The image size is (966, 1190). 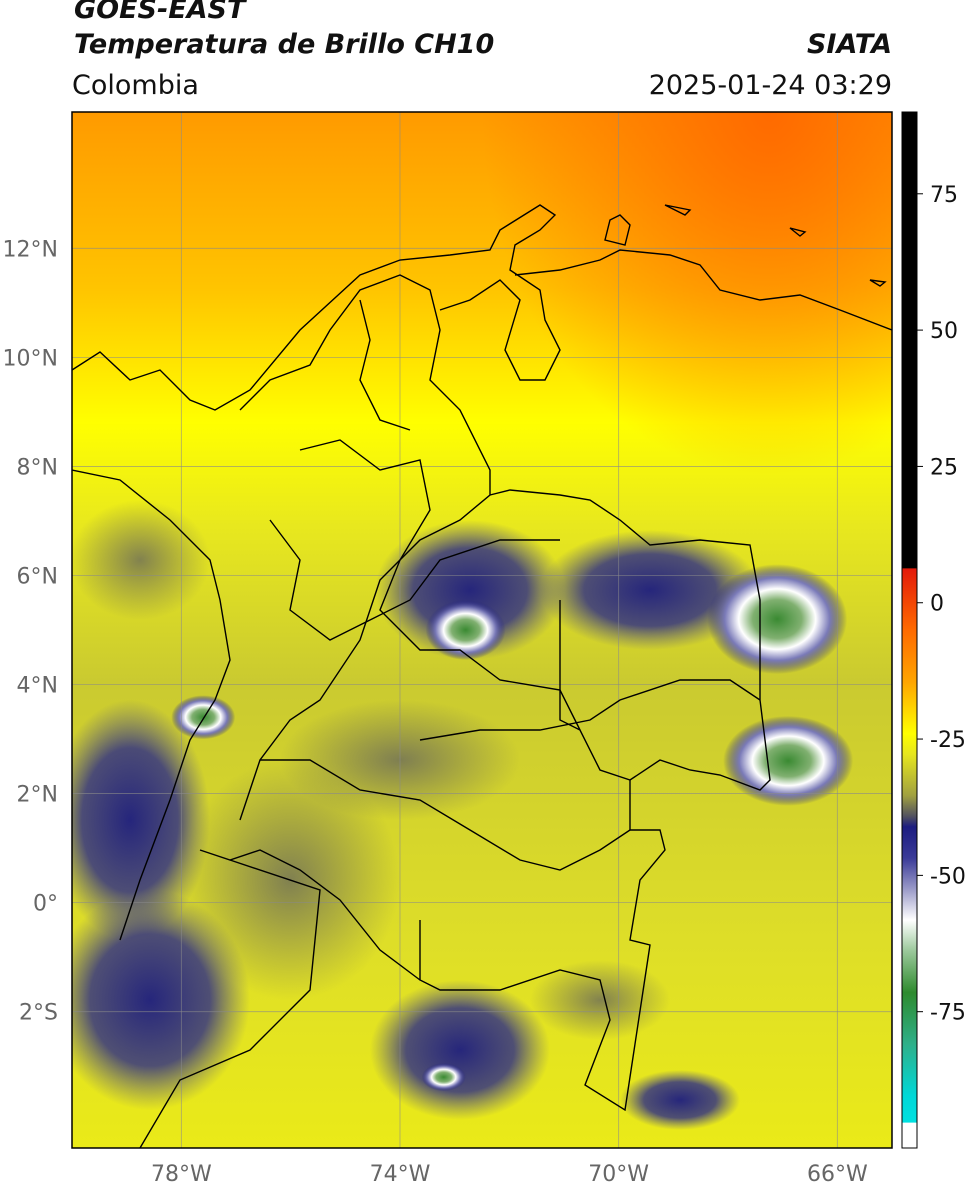 I want to click on colorbar, so click(x=909, y=630).